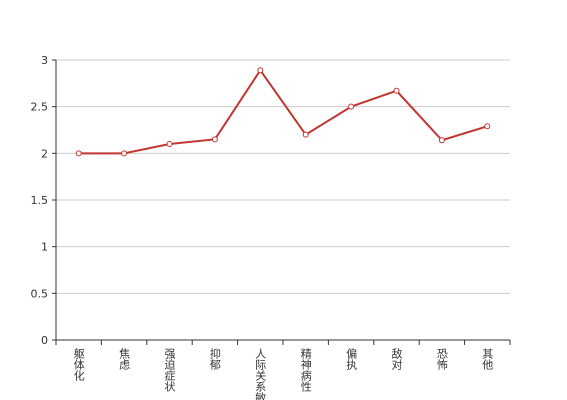 The height and width of the screenshot is (400, 567). Describe the element at coordinates (441, 359) in the screenshot. I see `x-tick-label: 恐怖` at that location.